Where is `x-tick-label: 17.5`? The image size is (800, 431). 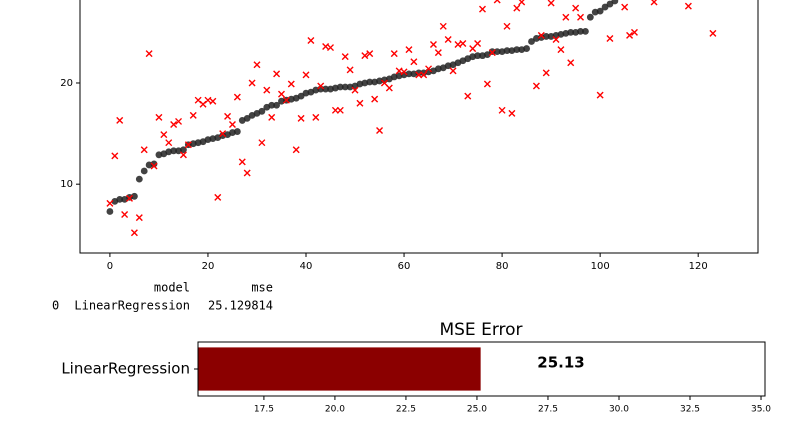
x-tick-label: 17.5 is located at coordinates (264, 410).